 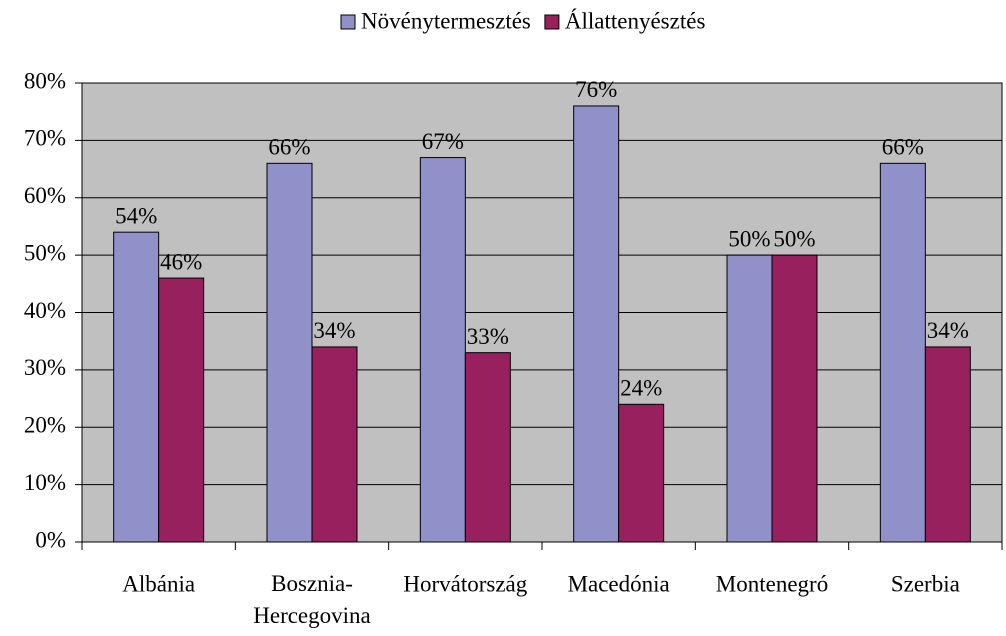 What do you see at coordinates (45, 425) in the screenshot?
I see `y-tick-label: 20%` at bounding box center [45, 425].